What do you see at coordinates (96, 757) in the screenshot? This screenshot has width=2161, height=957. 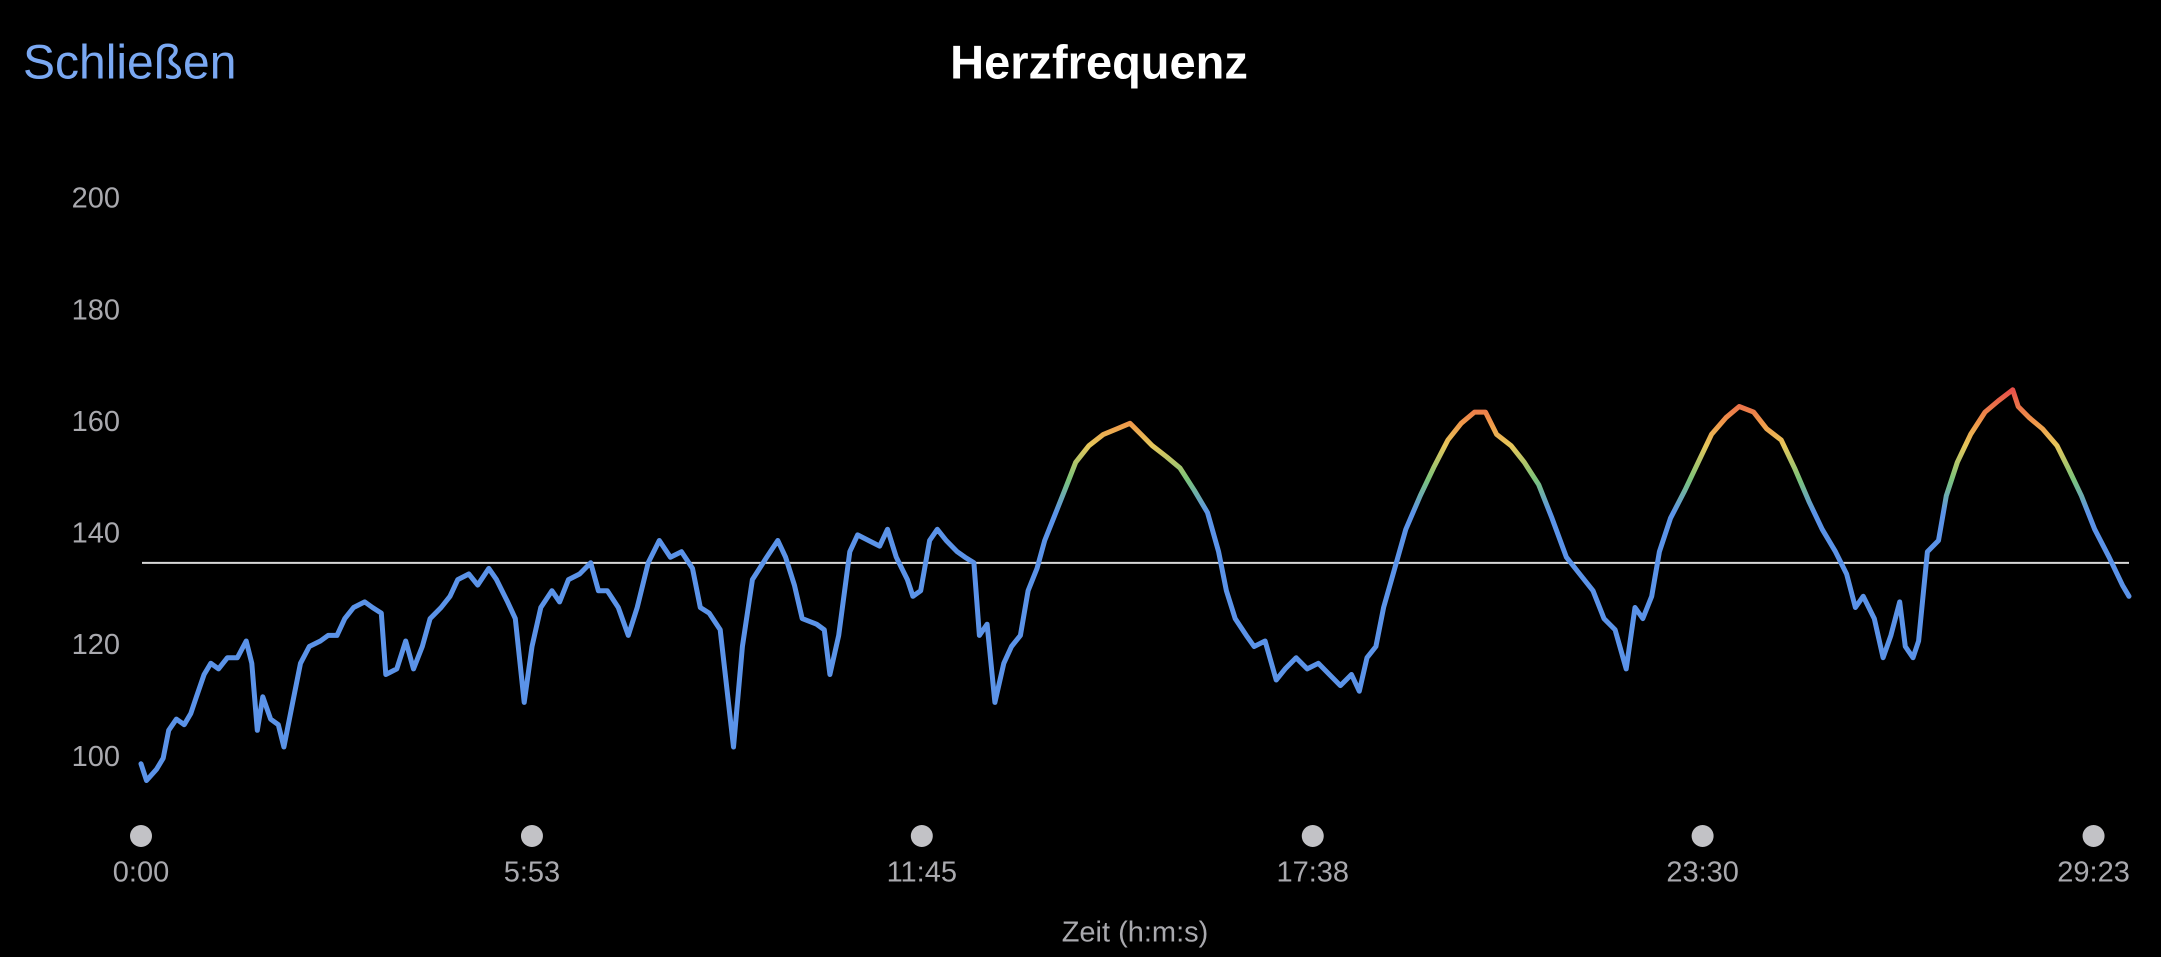 I see `y-tick-label: 100` at bounding box center [96, 757].